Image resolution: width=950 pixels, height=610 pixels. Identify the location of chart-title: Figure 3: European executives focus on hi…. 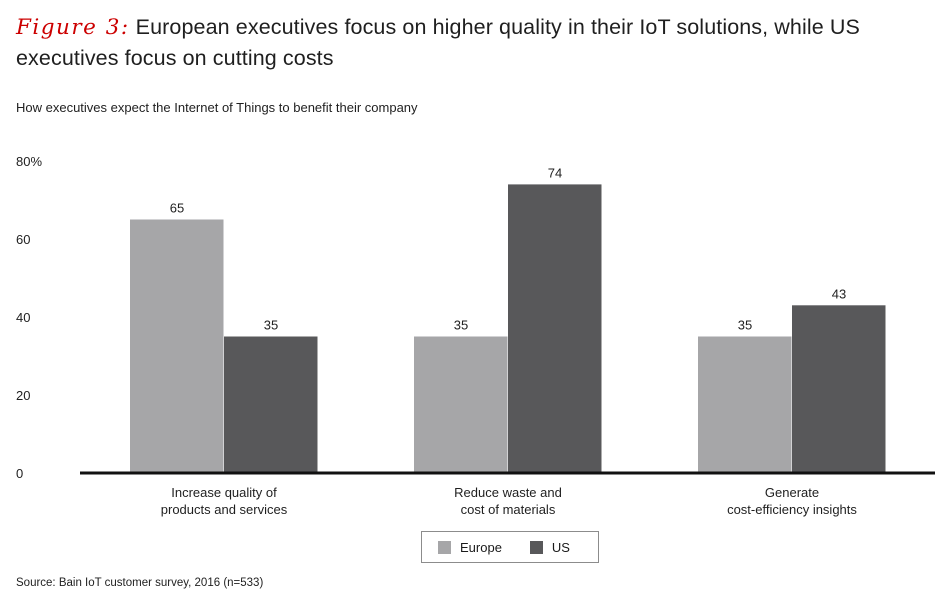
(478, 42).